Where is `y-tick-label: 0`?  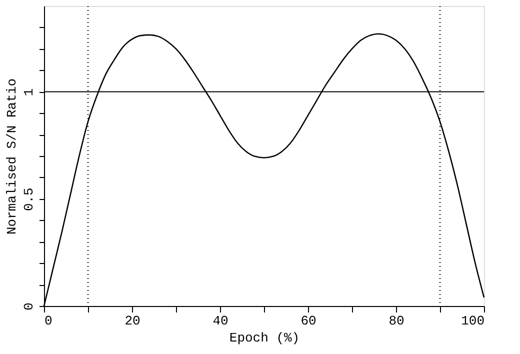
y-tick-label: 0 is located at coordinates (29, 306).